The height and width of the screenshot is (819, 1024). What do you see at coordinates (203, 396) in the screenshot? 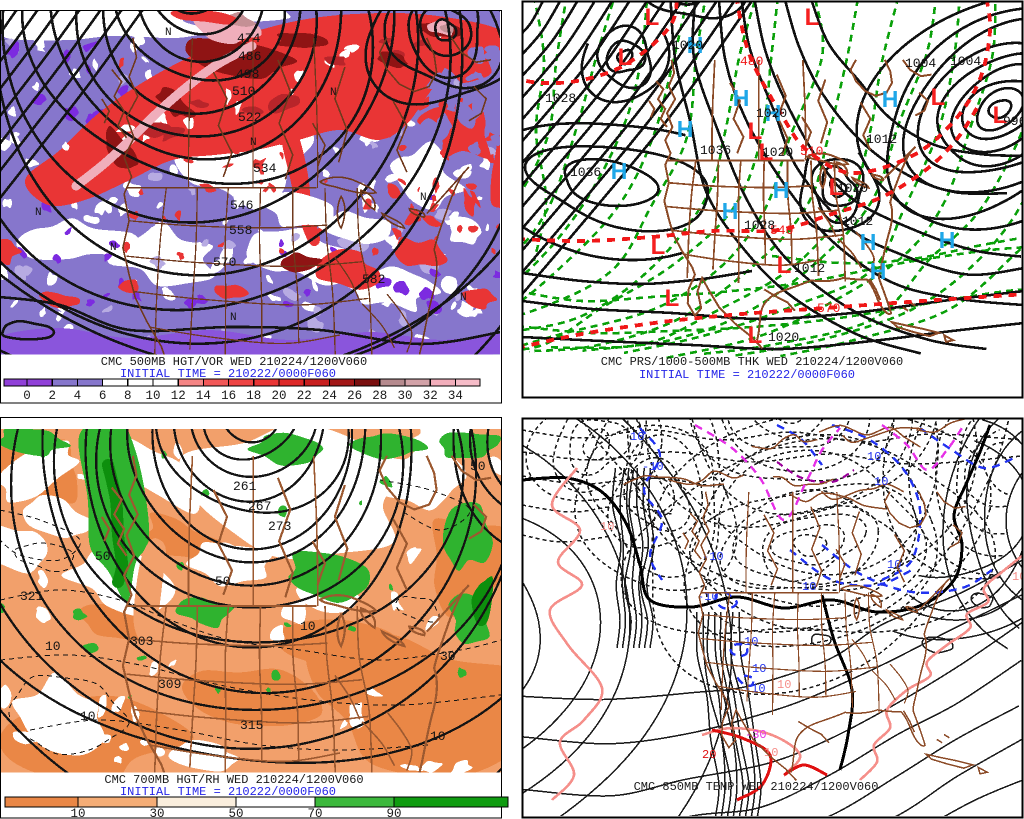
I see `svg-text: 14` at bounding box center [203, 396].